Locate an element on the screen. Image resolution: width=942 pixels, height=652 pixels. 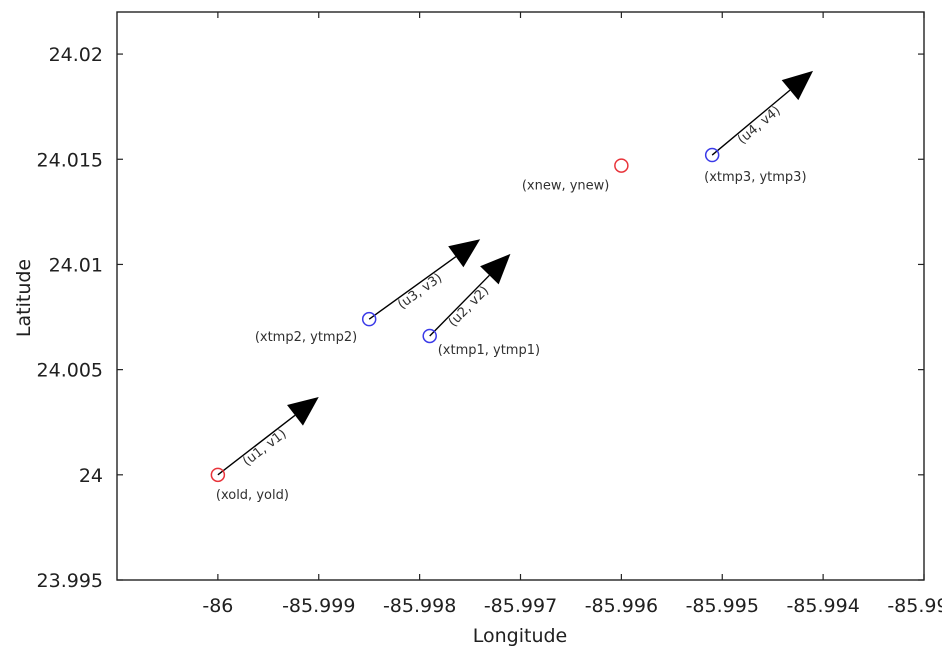
x-tick-label: -85.993 is located at coordinates (914, 606).